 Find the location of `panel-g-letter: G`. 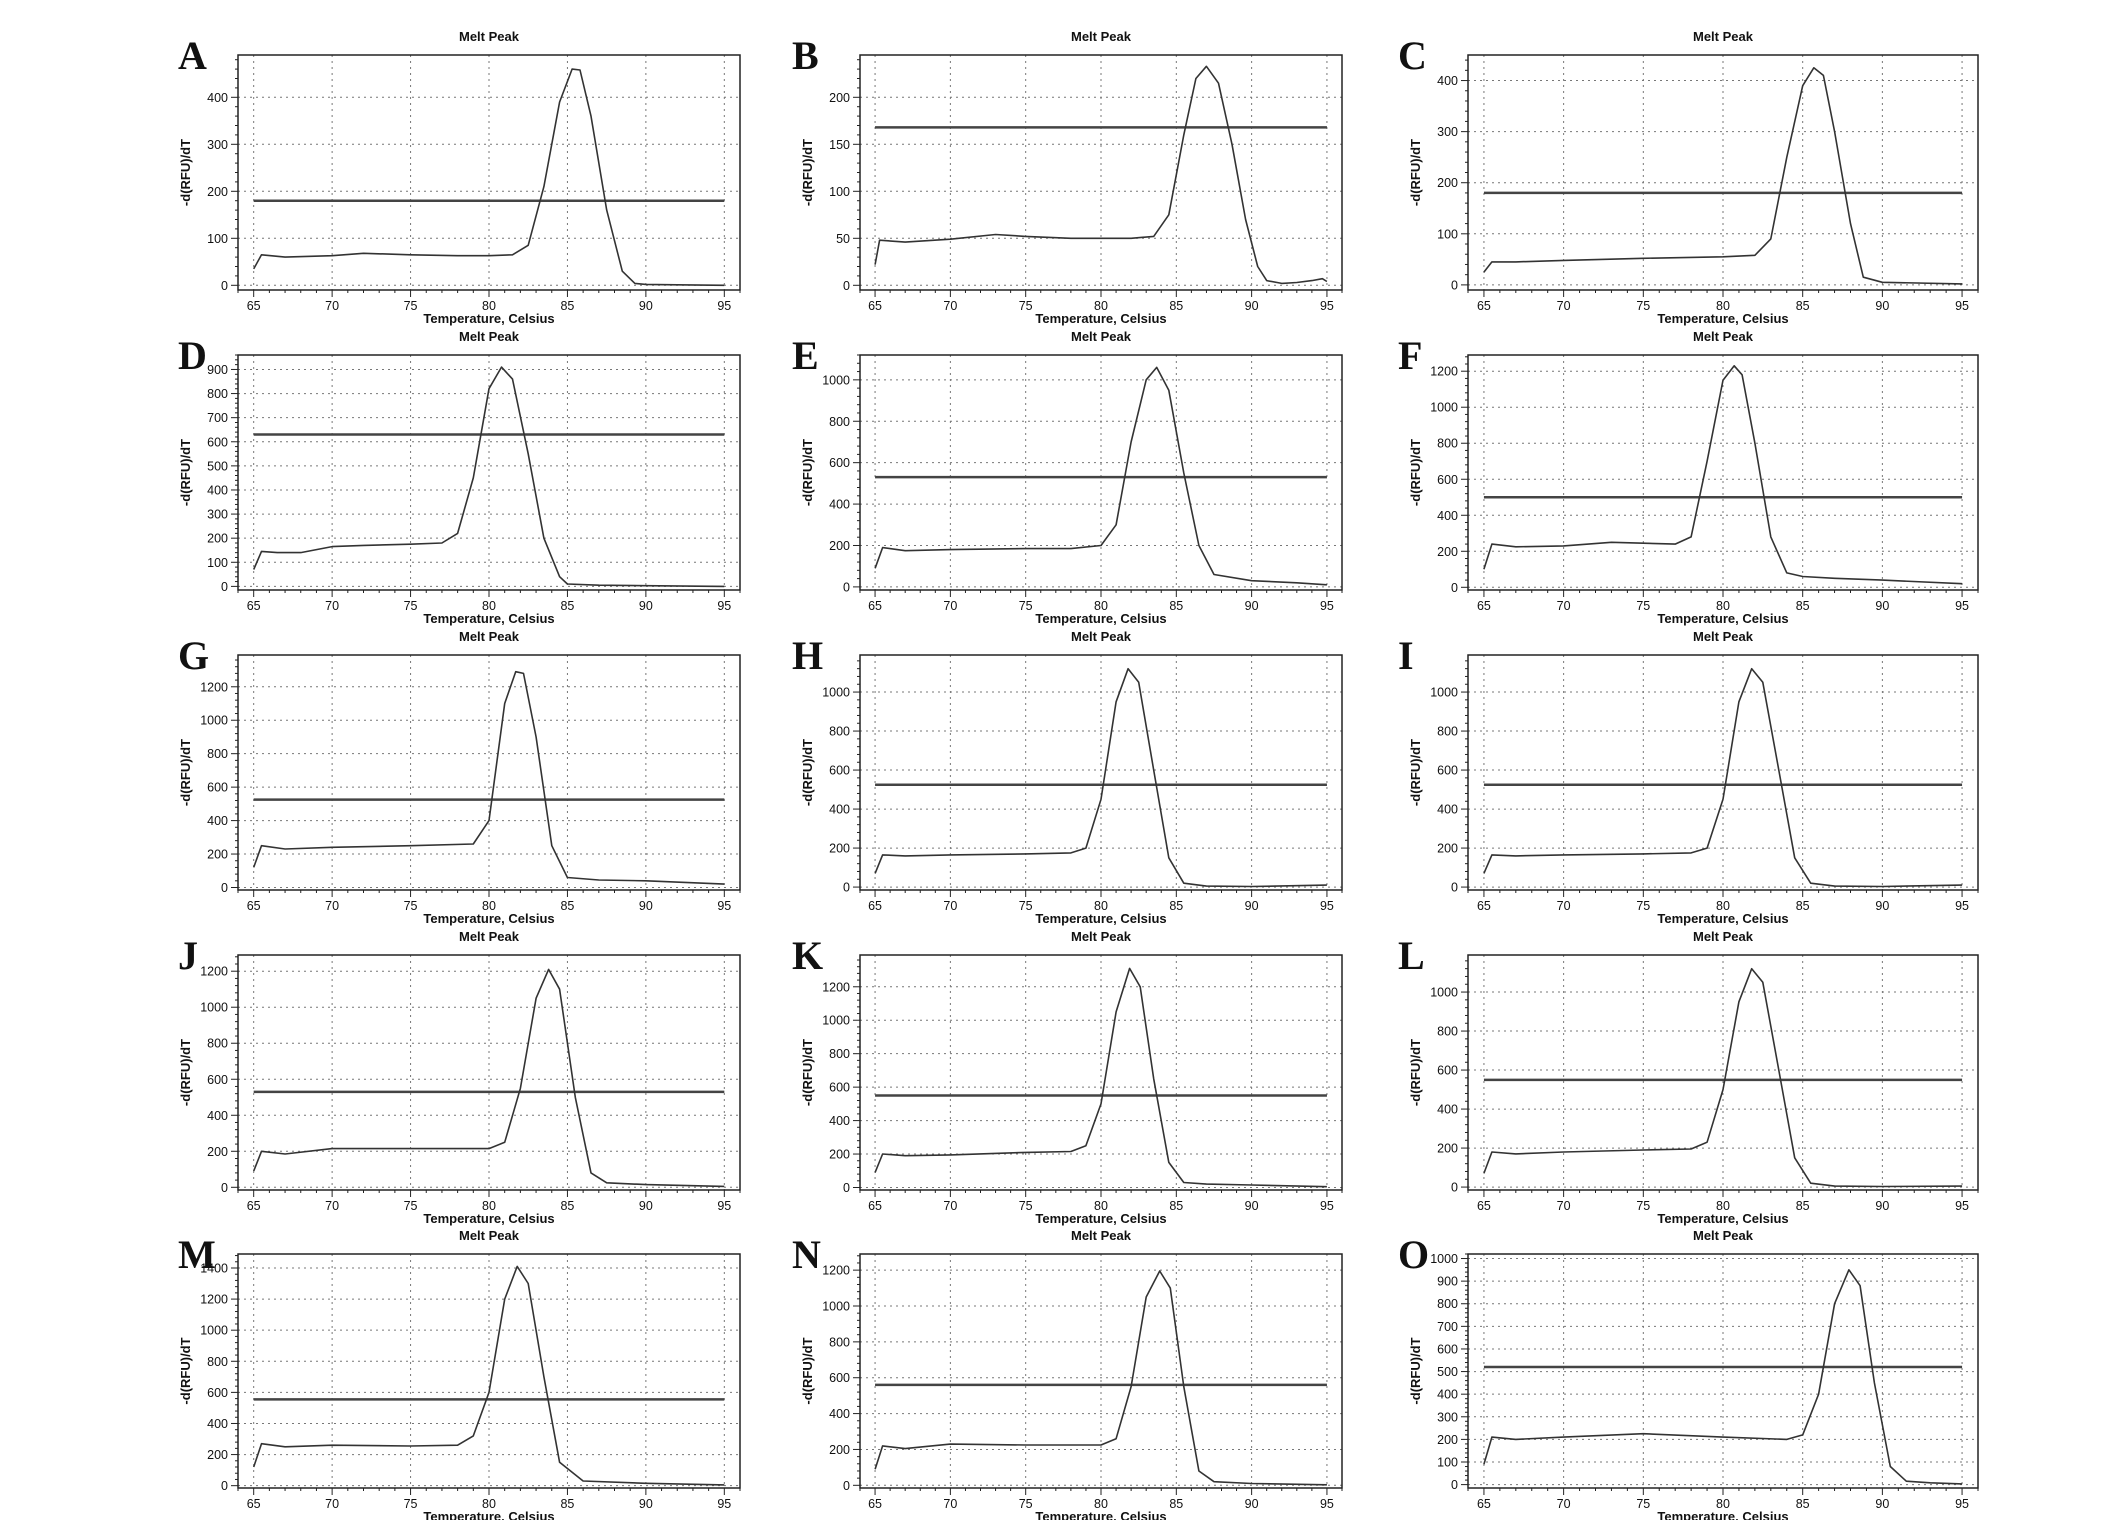

panel-g-letter: G is located at coordinates (193, 655).